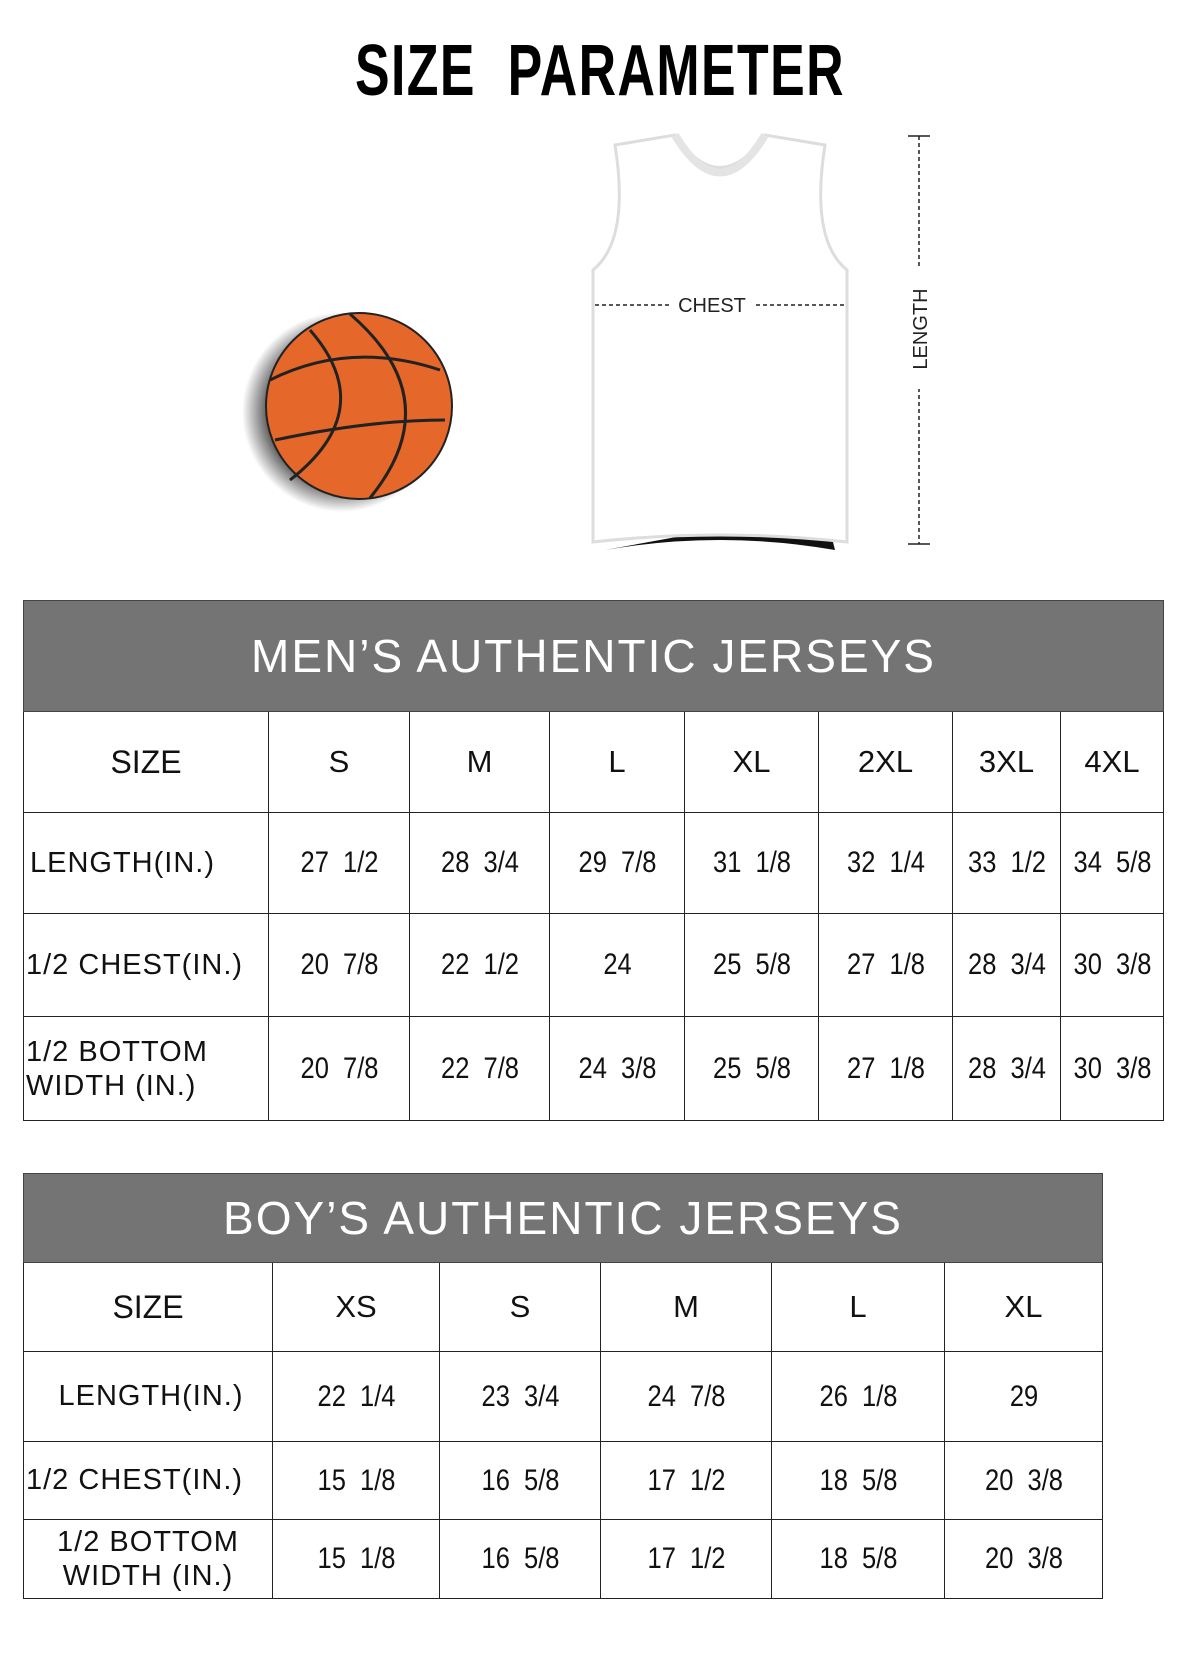 The height and width of the screenshot is (1675, 1200). What do you see at coordinates (479, 1068) in the screenshot?
I see `table-cell: 22 7/8` at bounding box center [479, 1068].